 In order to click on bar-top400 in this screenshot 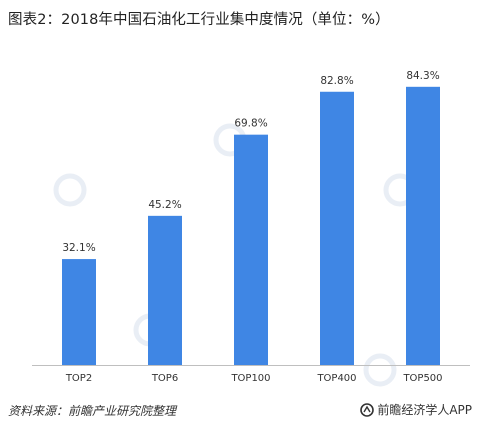, I will do `click(337, 228)`.